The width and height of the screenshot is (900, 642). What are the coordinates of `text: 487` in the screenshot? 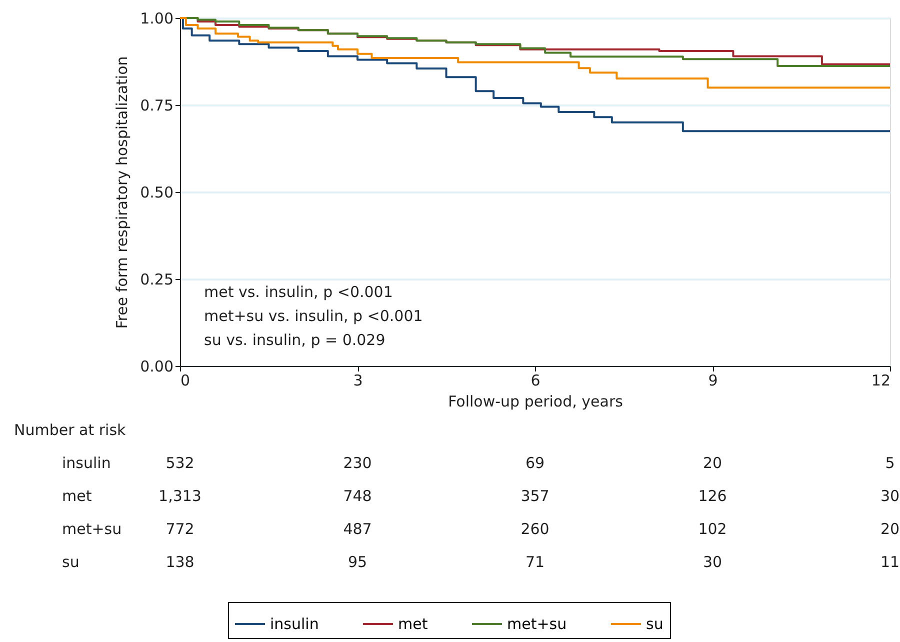 It's located at (357, 529).